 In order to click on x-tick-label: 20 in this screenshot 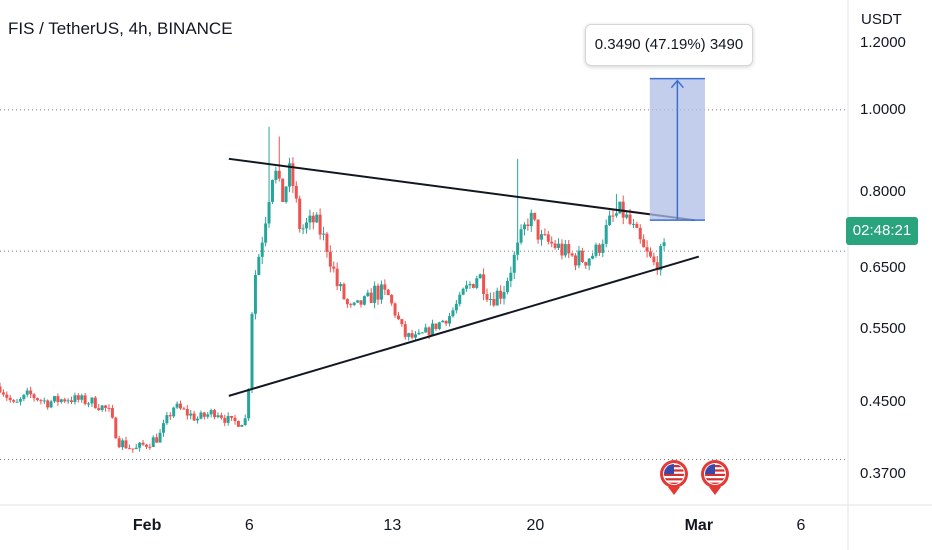, I will do `click(535, 525)`.